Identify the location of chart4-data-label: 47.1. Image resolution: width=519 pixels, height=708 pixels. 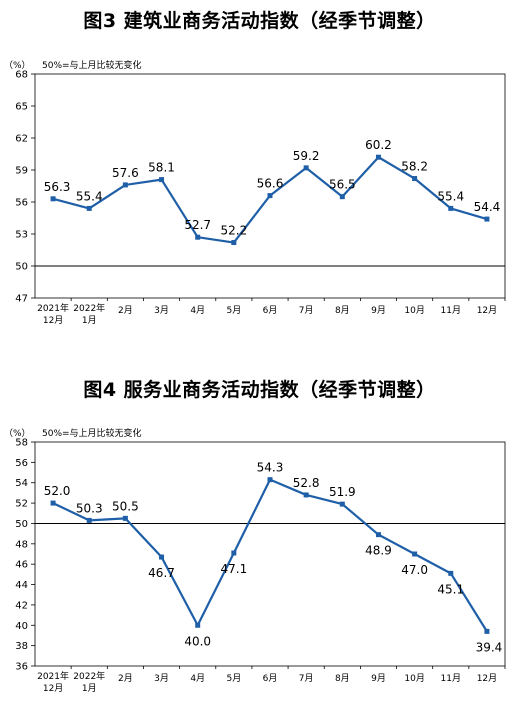
(233, 569).